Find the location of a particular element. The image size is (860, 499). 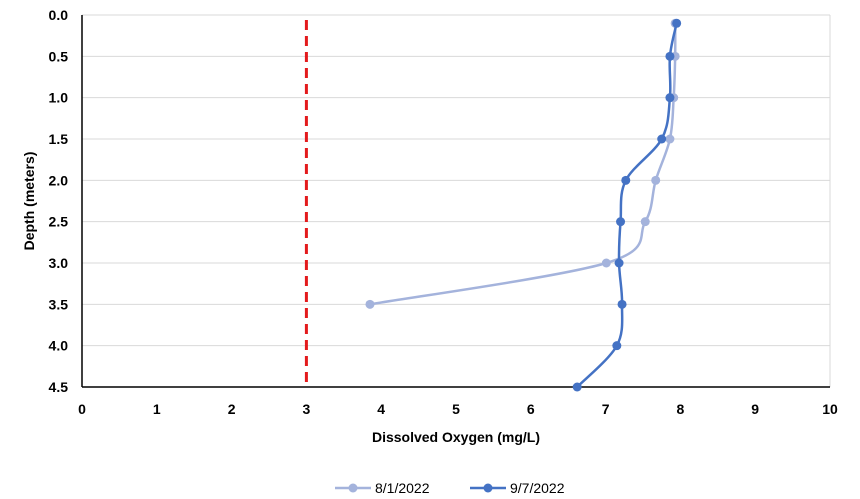

y-tick-label: 0.0 is located at coordinates (59, 15).